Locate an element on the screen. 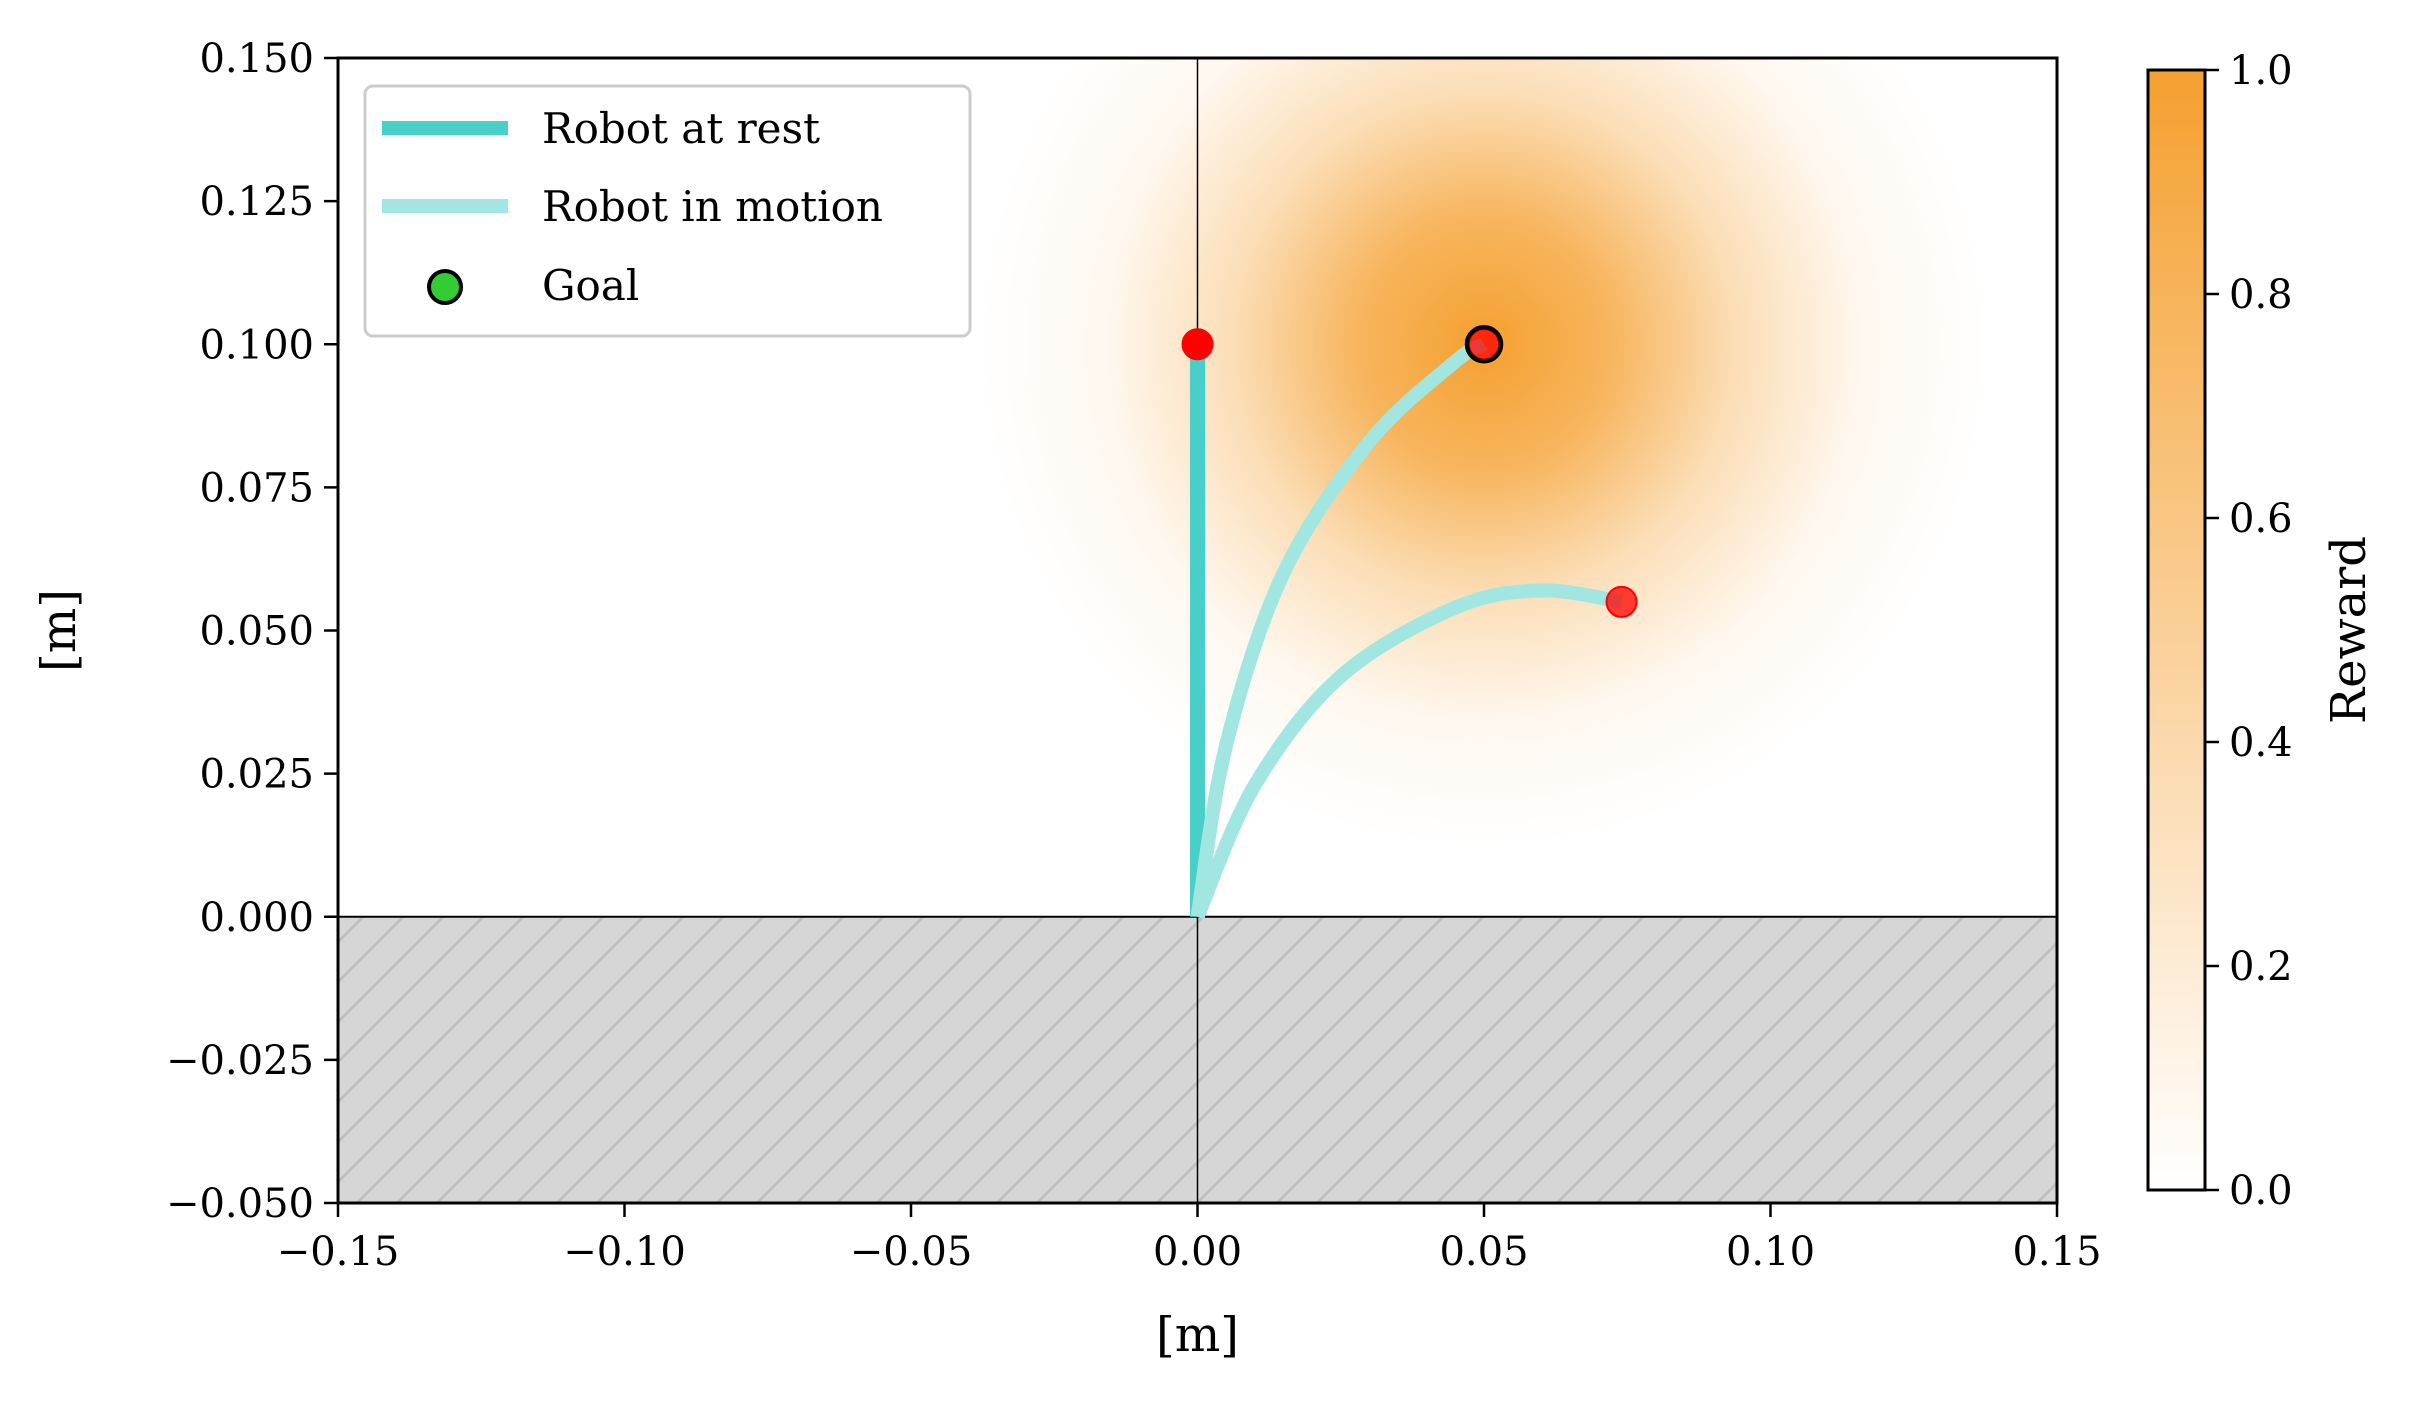 Image resolution: width=2427 pixels, height=1416 pixels. x-tick-label: 0.10 is located at coordinates (1770, 1252).